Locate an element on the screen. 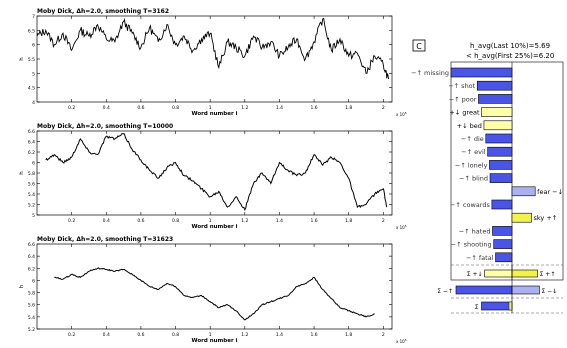  shift-word-label: −↑ fatal is located at coordinates (480, 258).